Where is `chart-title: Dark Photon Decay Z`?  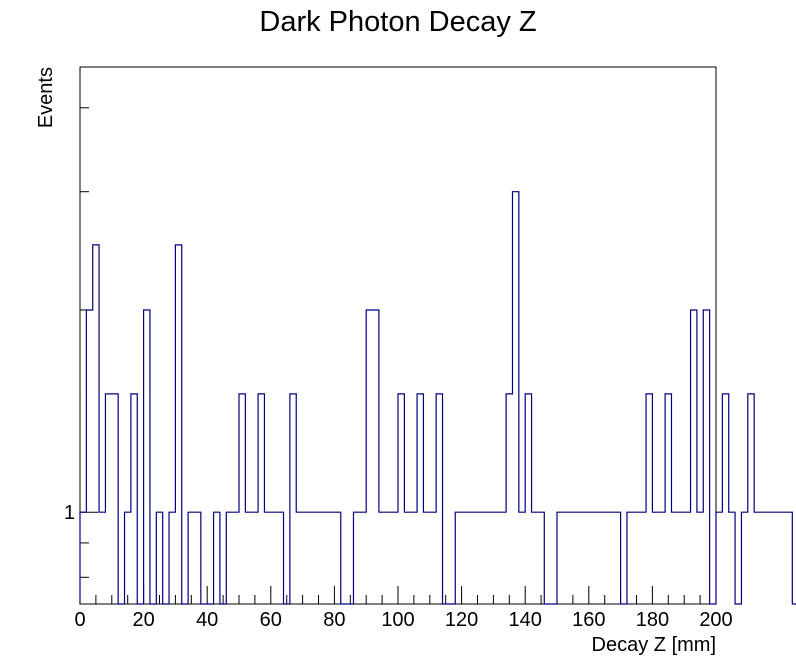
chart-title: Dark Photon Decay Z is located at coordinates (397, 22).